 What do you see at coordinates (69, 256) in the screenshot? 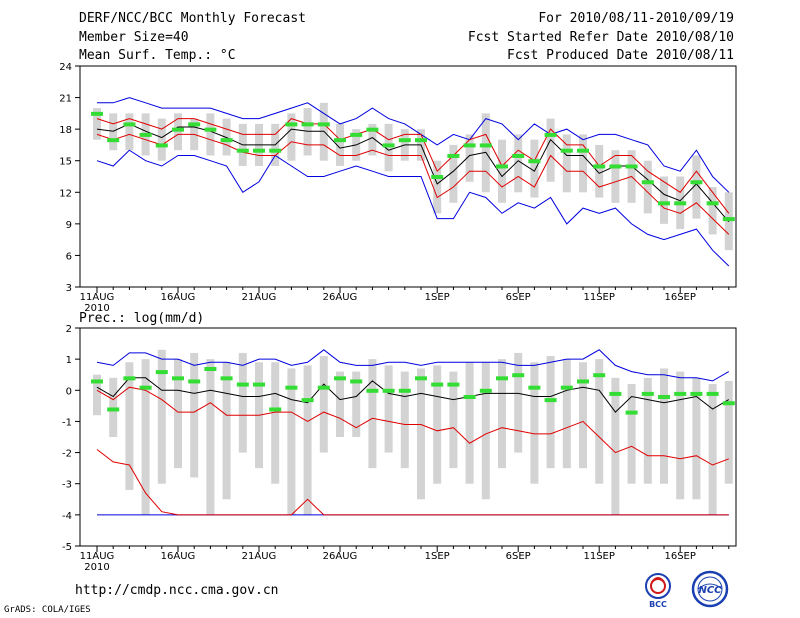
I see `temp-y-tick-label: 6` at bounding box center [69, 256].